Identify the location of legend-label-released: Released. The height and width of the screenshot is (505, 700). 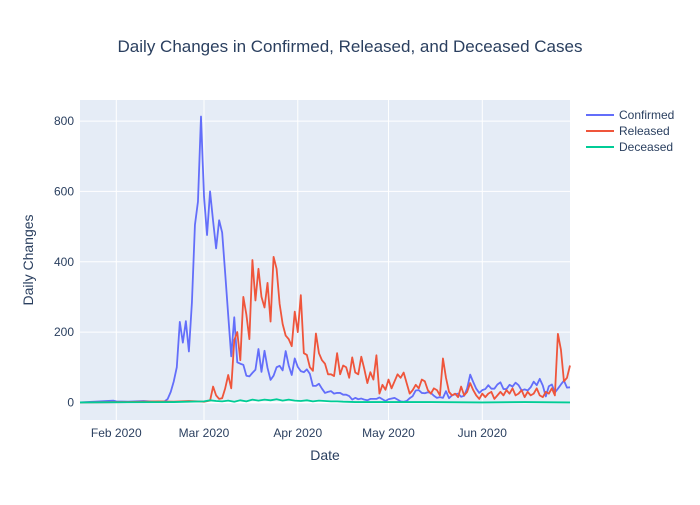
(644, 131).